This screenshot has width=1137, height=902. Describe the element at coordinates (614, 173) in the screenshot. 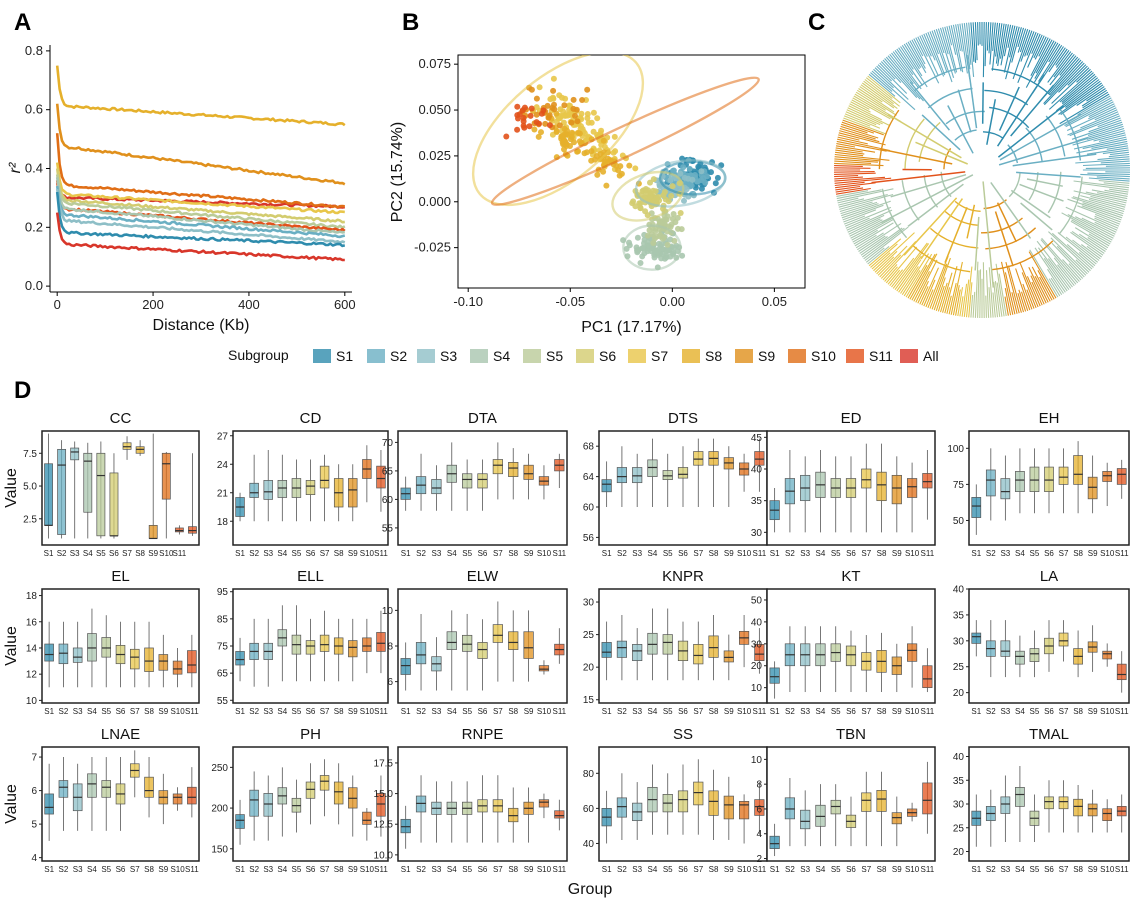

I see `scatter-points` at that location.